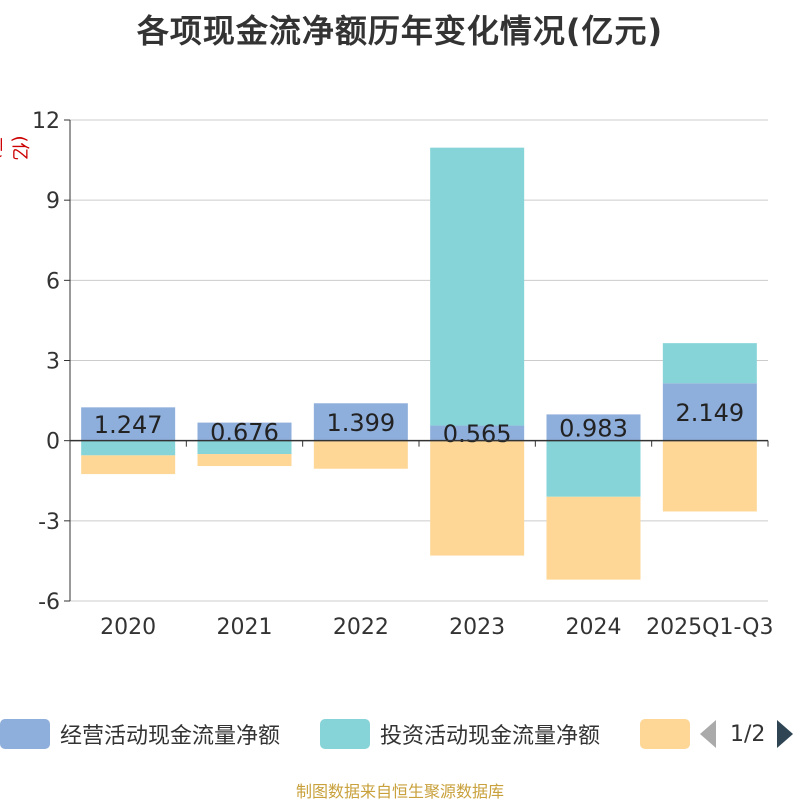 This screenshot has width=800, height=802. What do you see at coordinates (399, 791) in the screenshot?
I see `data-source-note: 制图数据来自恒生聚源数据库` at bounding box center [399, 791].